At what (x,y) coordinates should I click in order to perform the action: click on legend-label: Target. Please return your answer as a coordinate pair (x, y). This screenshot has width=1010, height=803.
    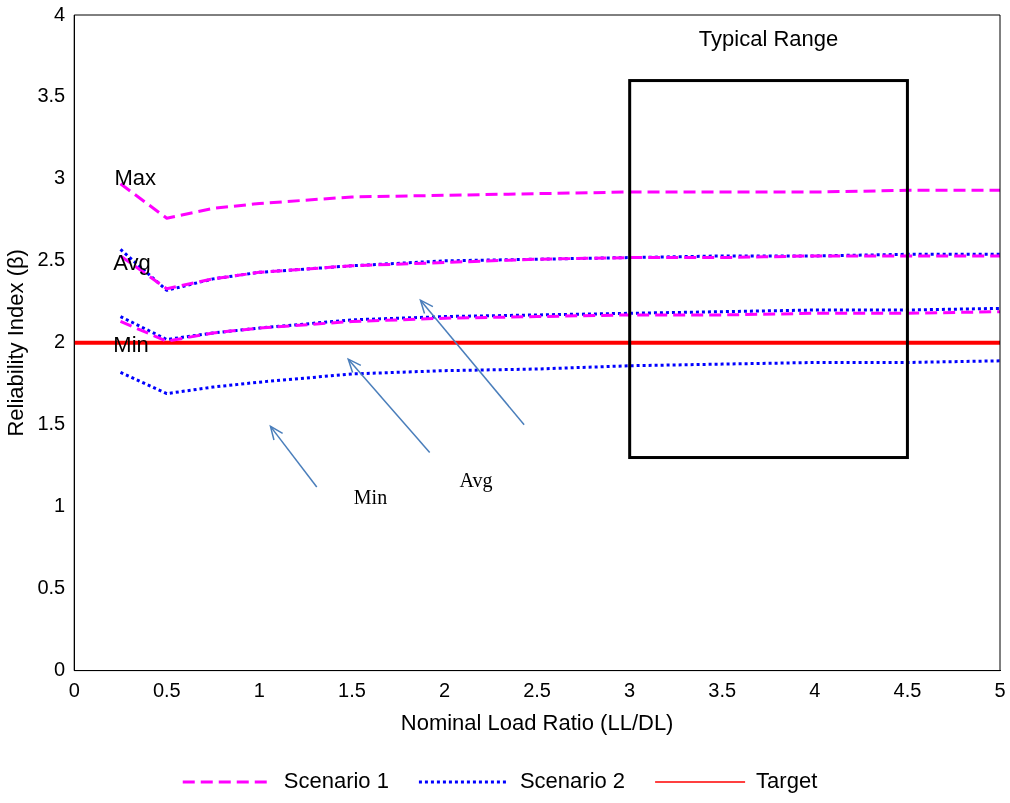
    Looking at the image, I should click on (787, 781).